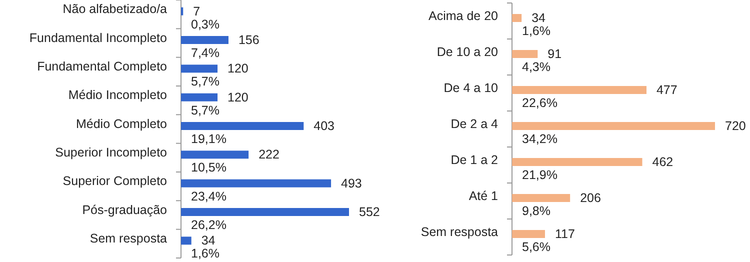 This screenshot has width=750, height=262. Describe the element at coordinates (115, 181) in the screenshot. I see `y-tick-label: Superior Completo` at that location.